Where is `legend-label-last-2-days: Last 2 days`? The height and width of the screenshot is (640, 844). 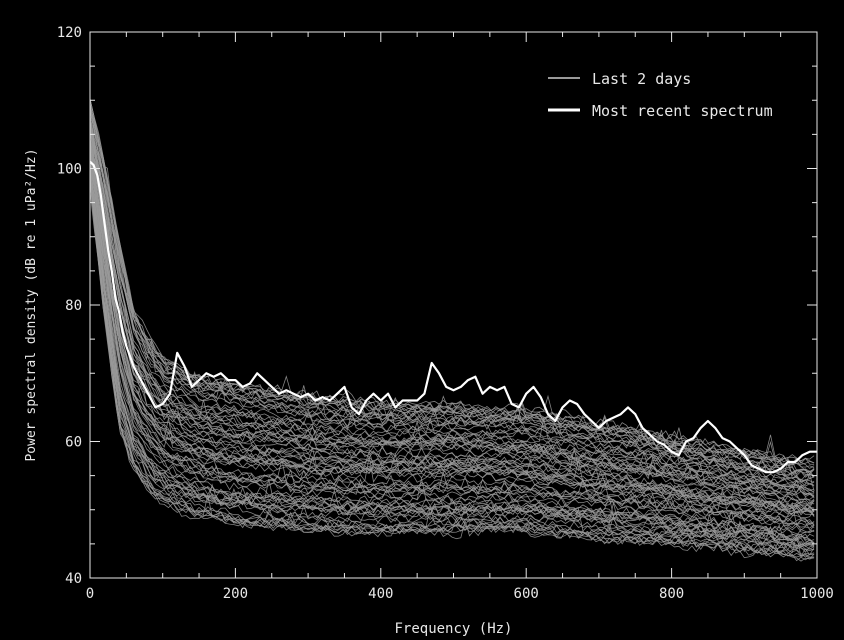 legend-label-last-2-days: Last 2 days is located at coordinates (641, 79).